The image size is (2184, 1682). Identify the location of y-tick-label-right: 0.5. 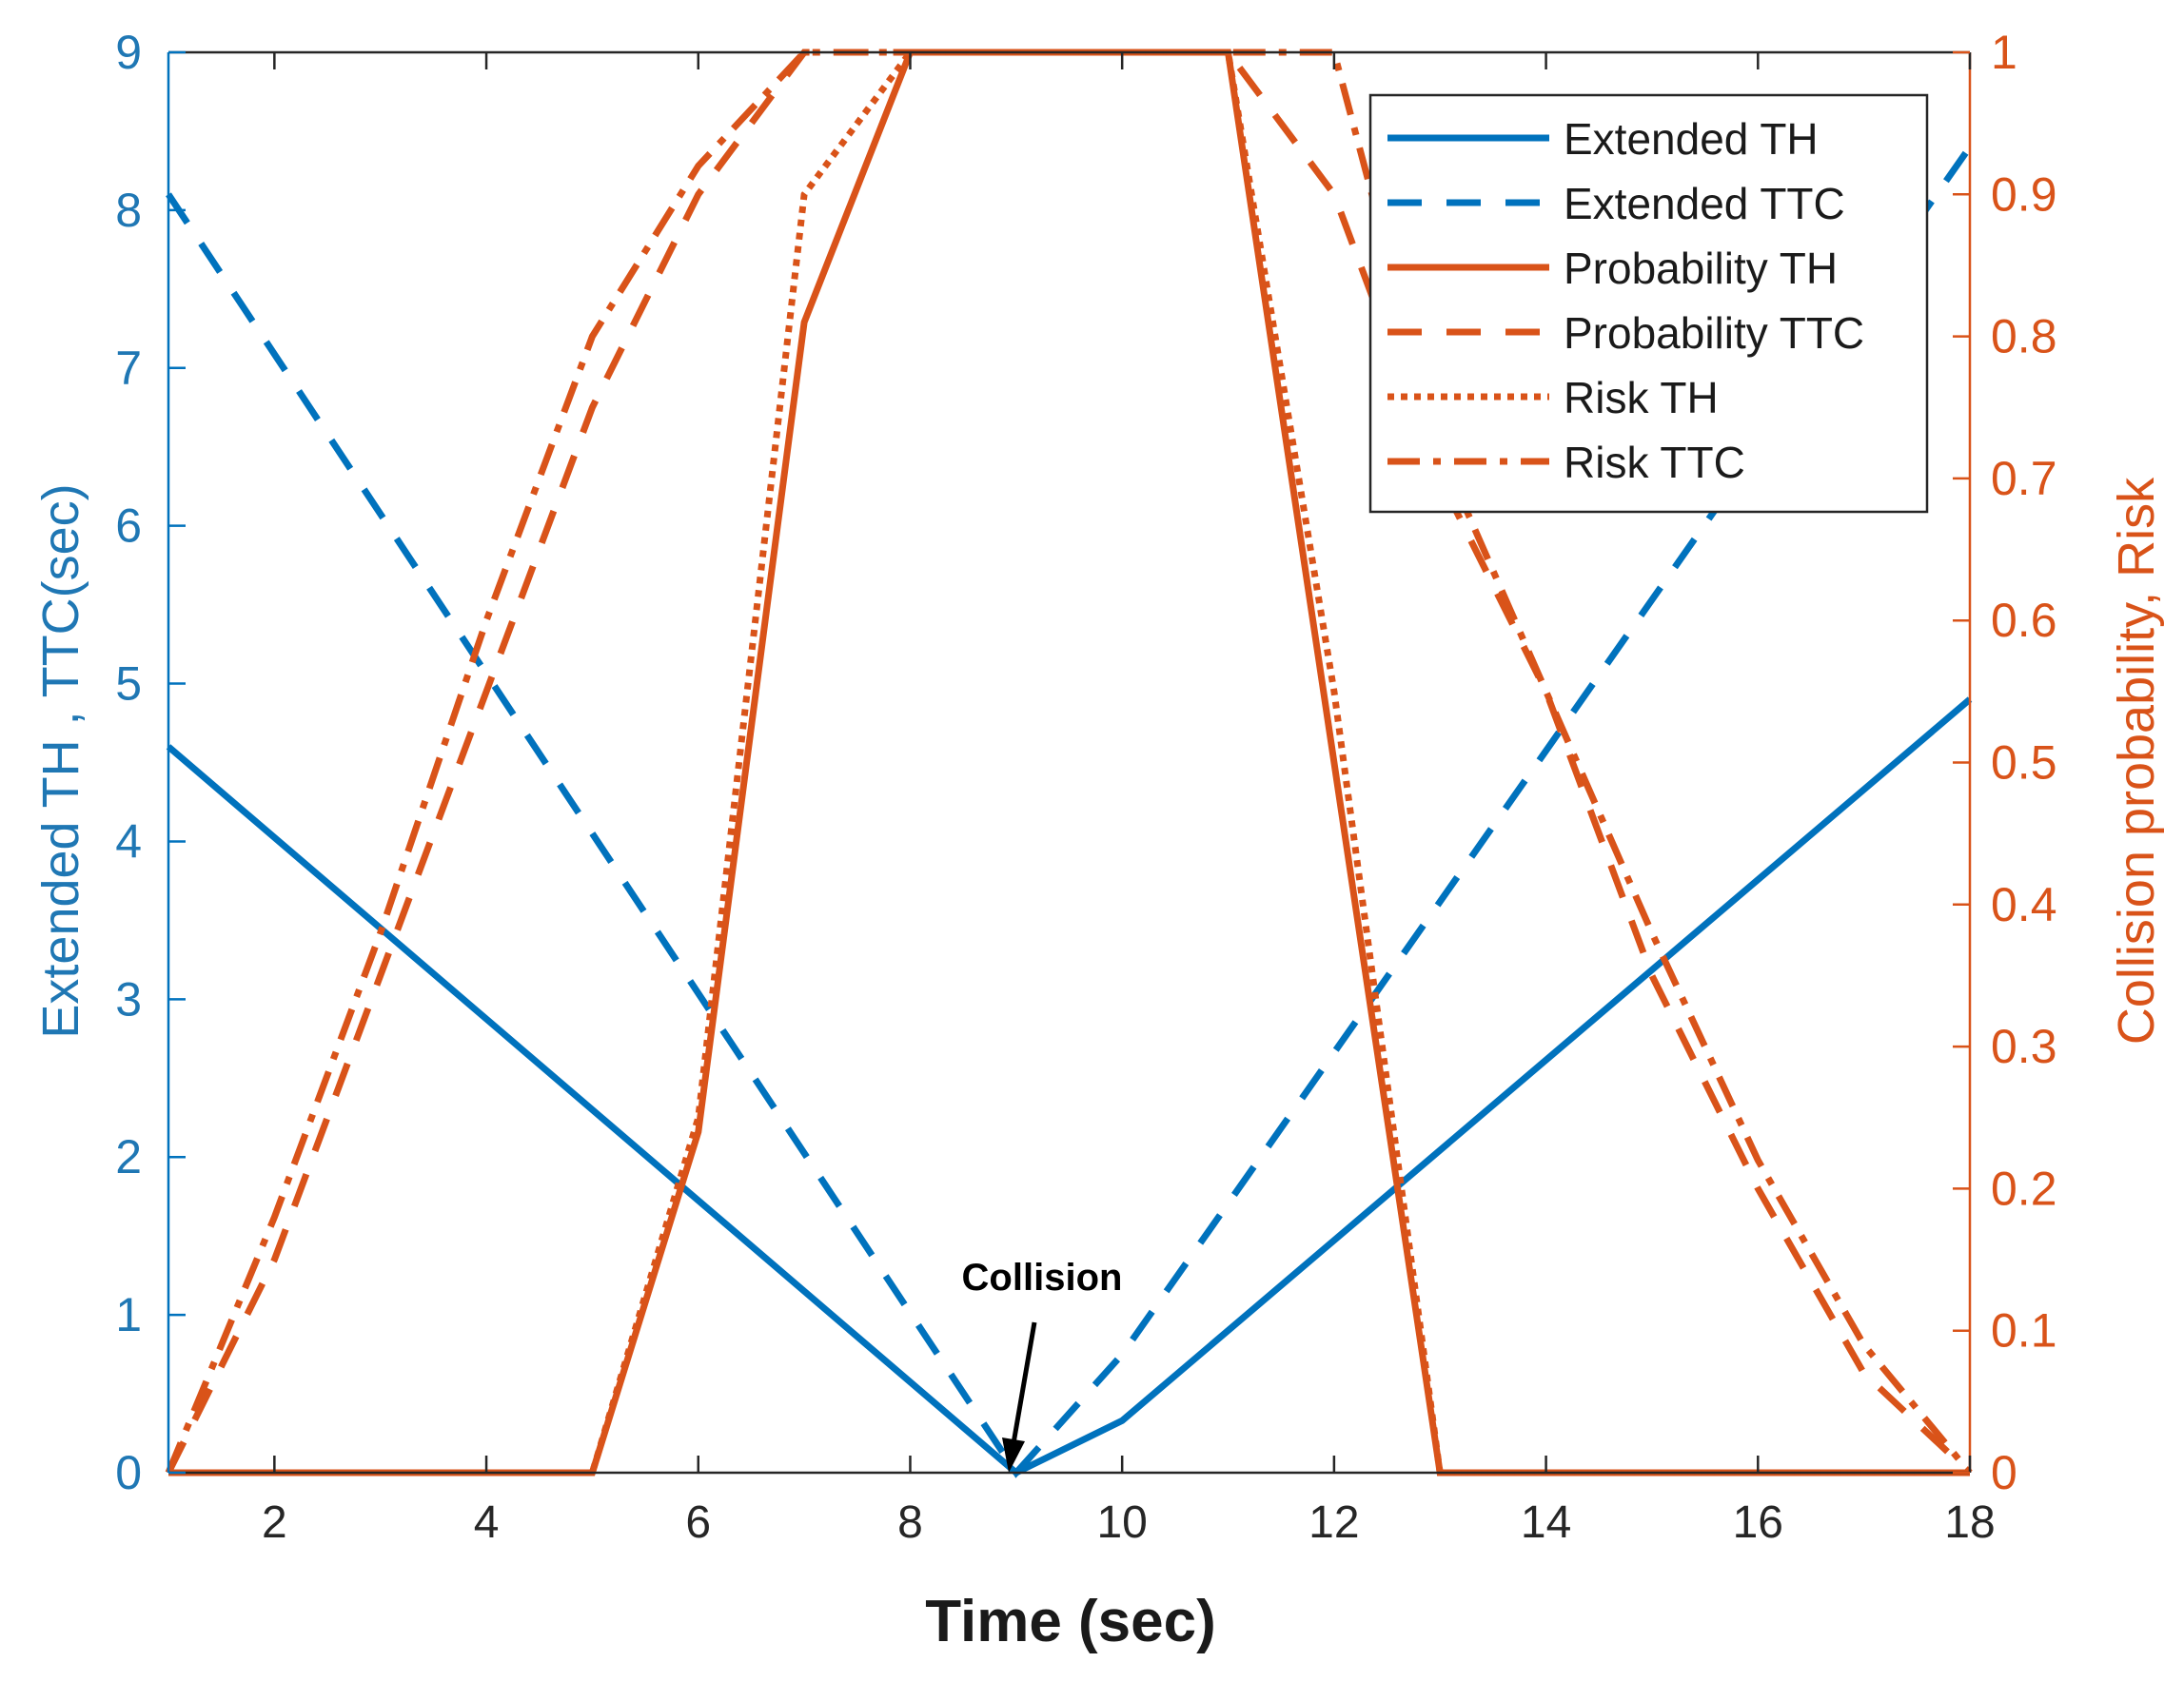
(2024, 763).